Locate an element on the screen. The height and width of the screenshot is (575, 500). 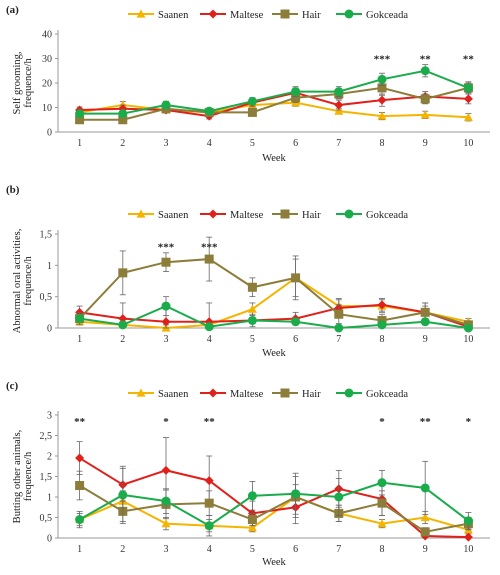
y-tick-label: 3 is located at coordinates (49, 416).